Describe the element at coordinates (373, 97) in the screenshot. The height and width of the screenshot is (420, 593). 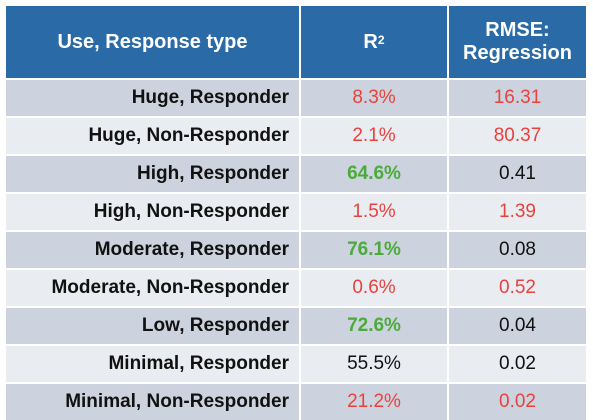
I see `r-squared-value: 8.3%` at that location.